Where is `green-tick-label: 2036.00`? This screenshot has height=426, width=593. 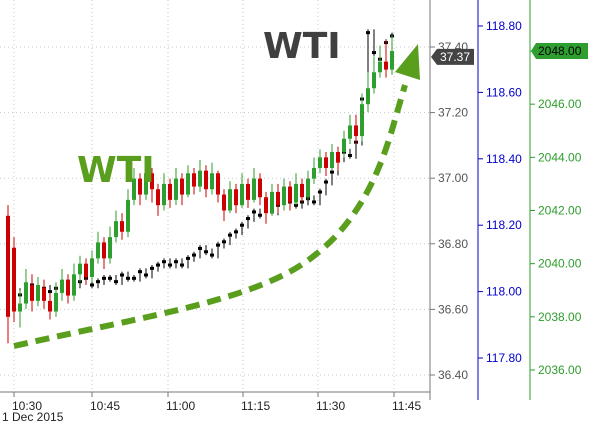 green-tick-label: 2036.00 is located at coordinates (560, 370).